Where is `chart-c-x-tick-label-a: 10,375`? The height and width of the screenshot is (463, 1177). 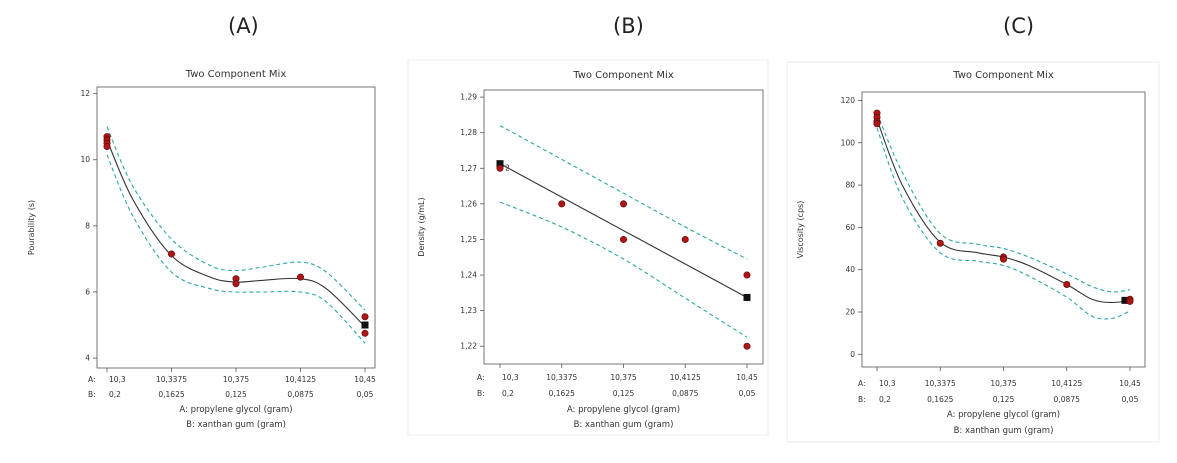 chart-c-x-tick-label-a: 10,375 is located at coordinates (1003, 383).